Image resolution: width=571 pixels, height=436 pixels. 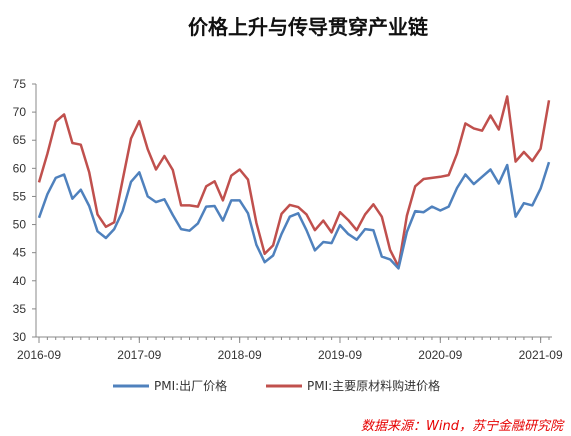 What do you see at coordinates (20, 225) in the screenshot?
I see `y-tick-label: 50` at bounding box center [20, 225].